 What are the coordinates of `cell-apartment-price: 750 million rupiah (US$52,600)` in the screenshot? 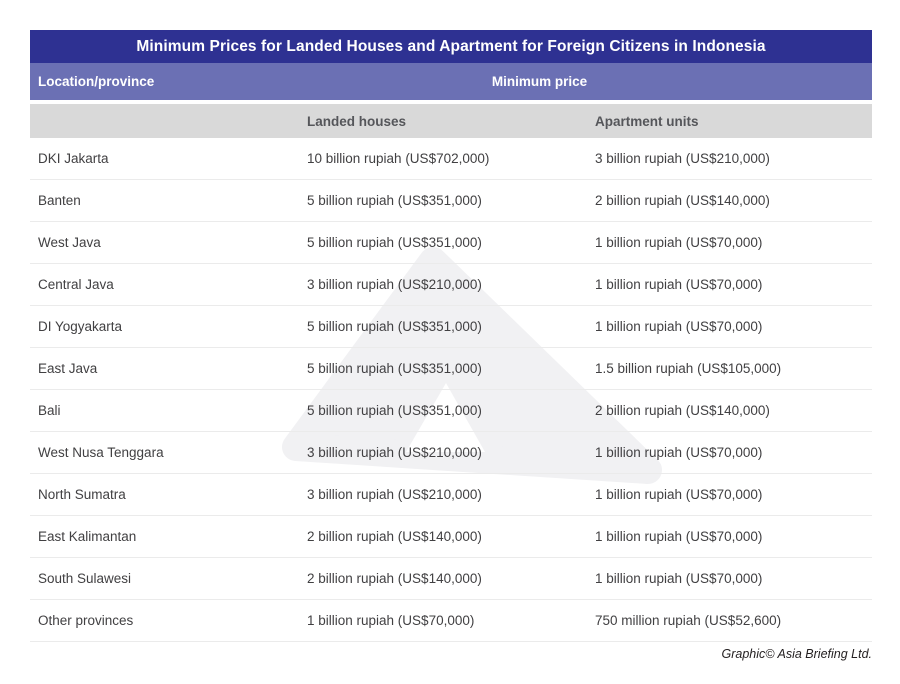 It's located at (688, 620).